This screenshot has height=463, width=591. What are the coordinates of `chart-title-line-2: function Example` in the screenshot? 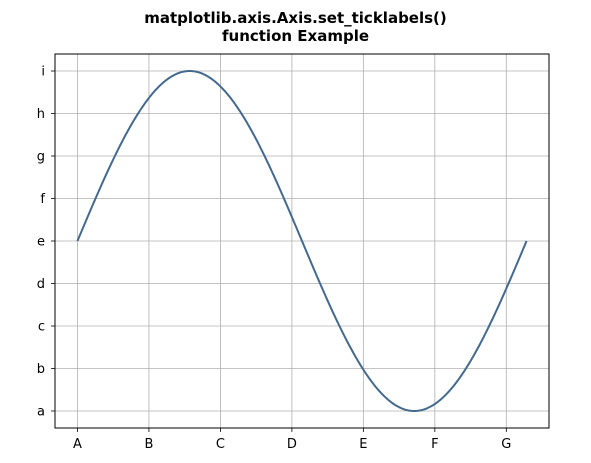 It's located at (295, 36).